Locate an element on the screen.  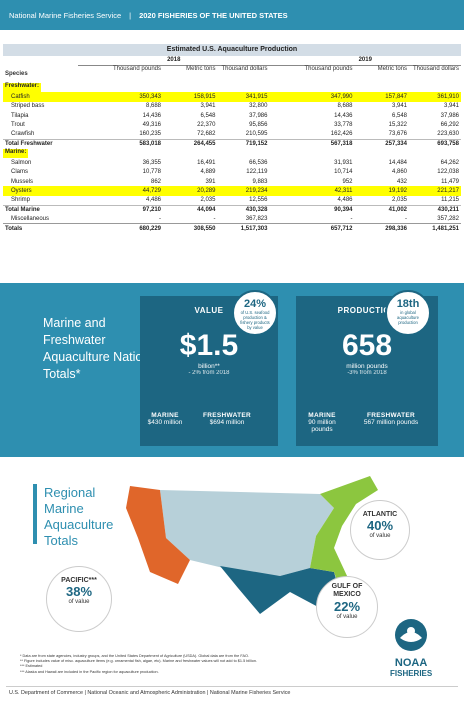
value-freshwater: FRESHWATER $694 million is located at coordinates (227, 419).